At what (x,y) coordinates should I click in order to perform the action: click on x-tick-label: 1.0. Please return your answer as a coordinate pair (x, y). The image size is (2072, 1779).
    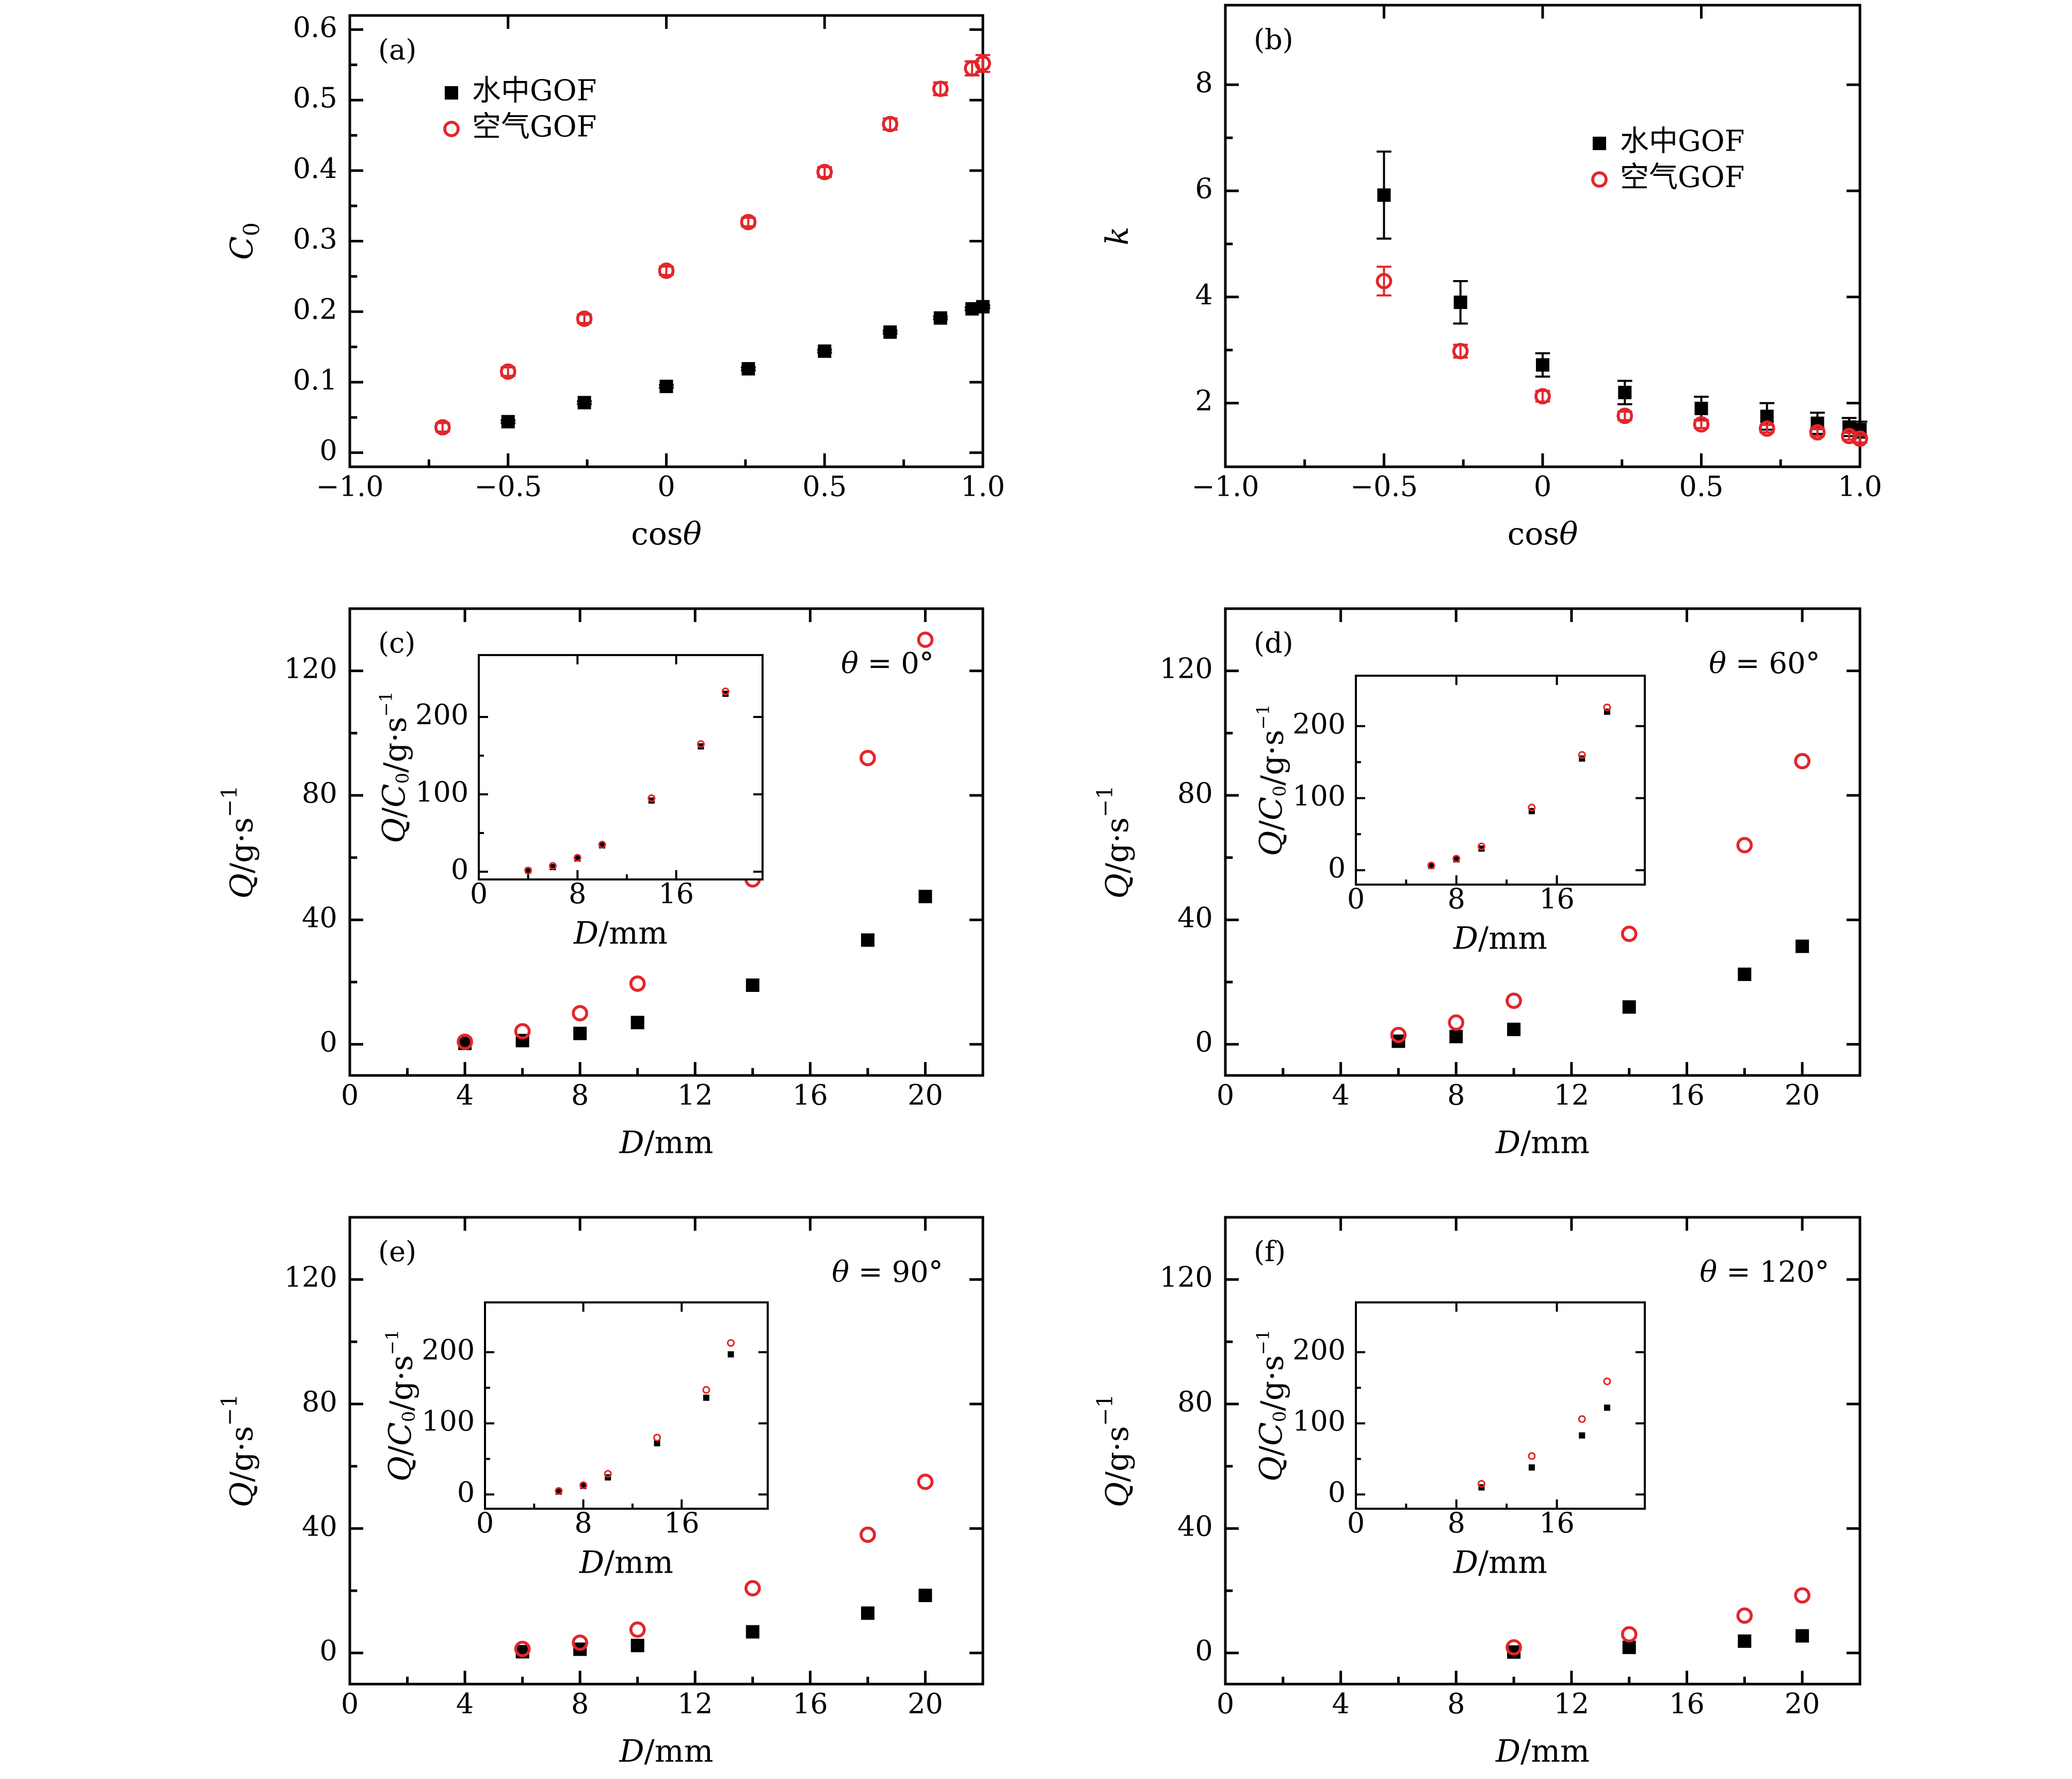
    Looking at the image, I should click on (983, 486).